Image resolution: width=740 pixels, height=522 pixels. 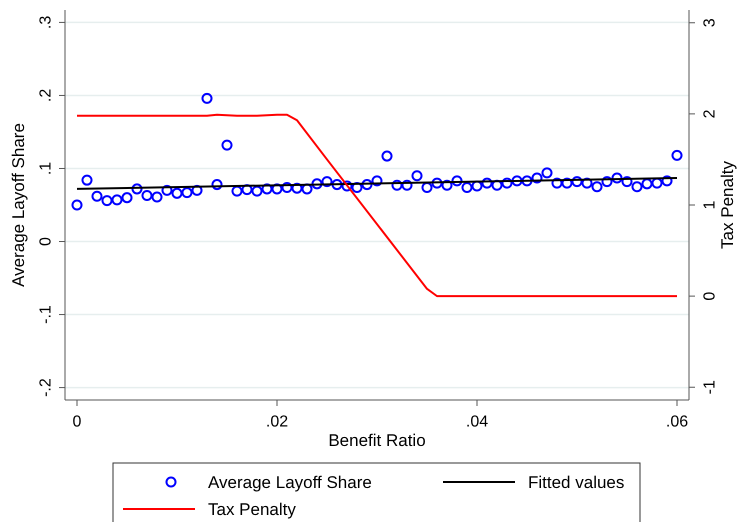 What do you see at coordinates (18, 205) in the screenshot?
I see `y-axis-title: Average Layoff Share` at bounding box center [18, 205].